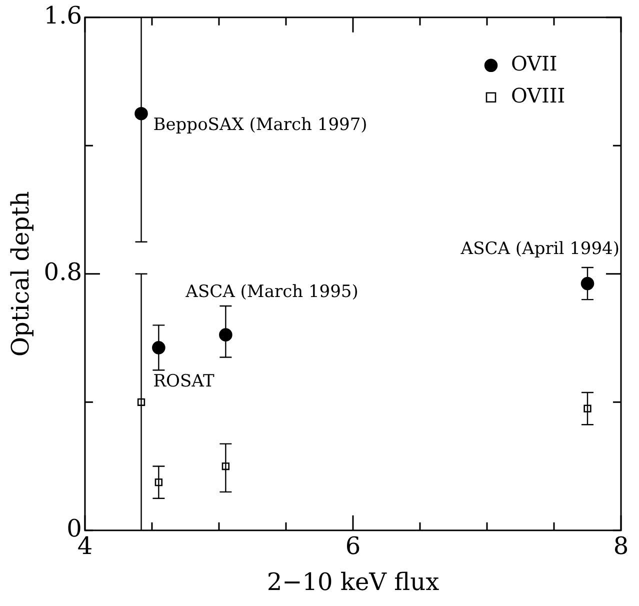  What do you see at coordinates (260, 125) in the screenshot?
I see `annotation: BeppoSAX (March 1997)` at bounding box center [260, 125].